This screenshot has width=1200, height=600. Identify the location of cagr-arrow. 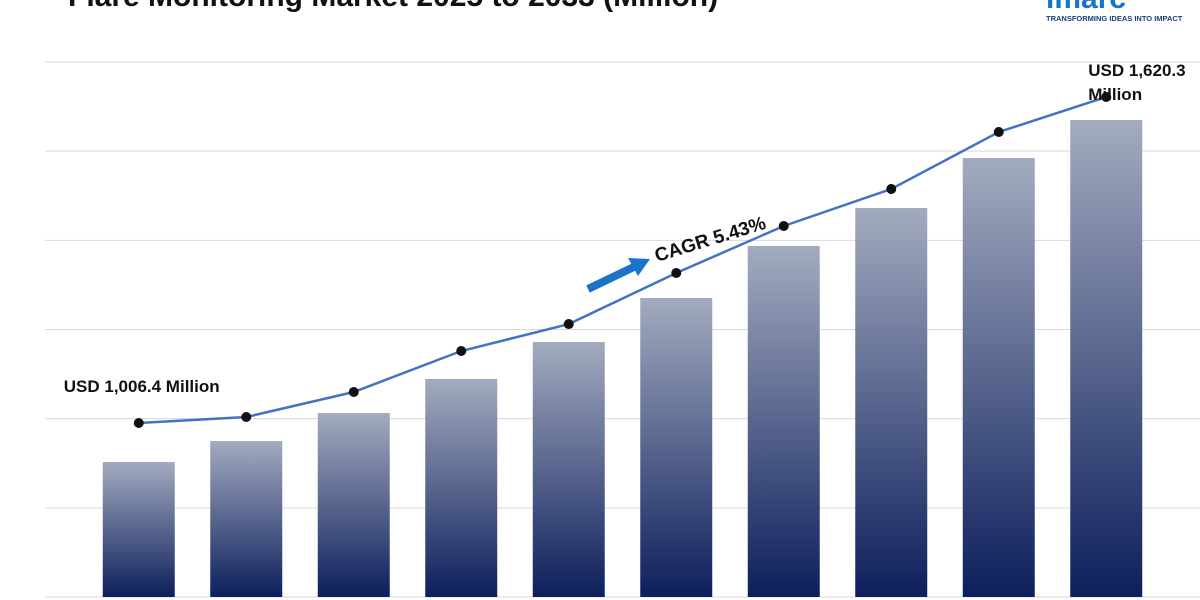
(618, 275).